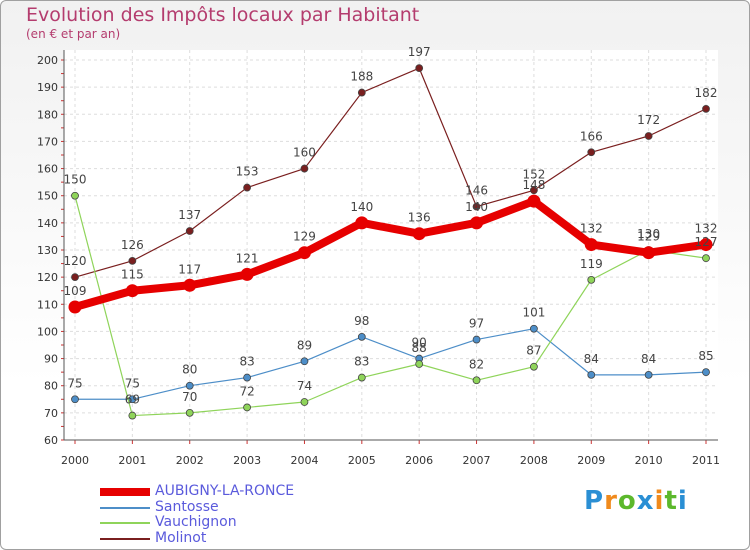 The height and width of the screenshot is (550, 750). Describe the element at coordinates (181, 537) in the screenshot. I see `legend-label: Molinot` at that location.